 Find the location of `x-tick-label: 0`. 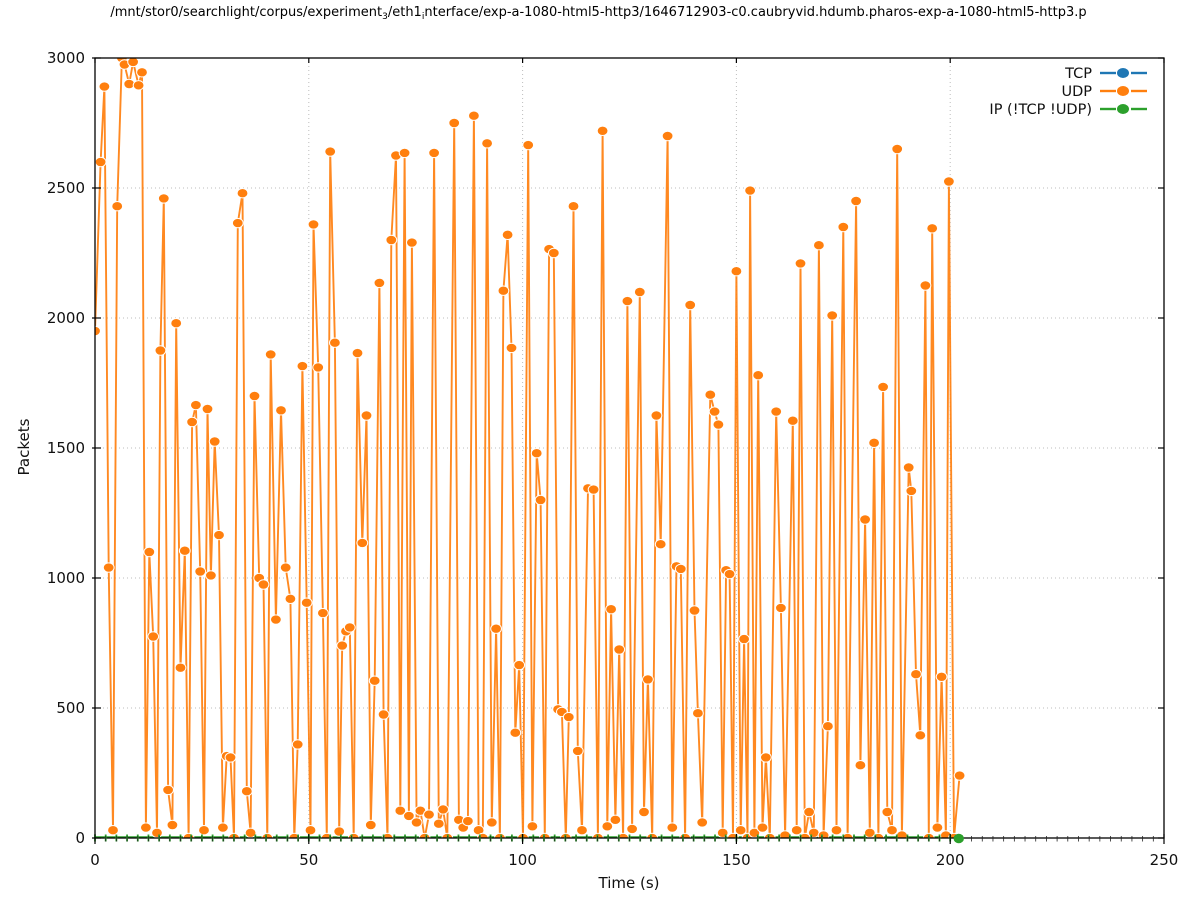

x-tick-label: 0 is located at coordinates (95, 860).